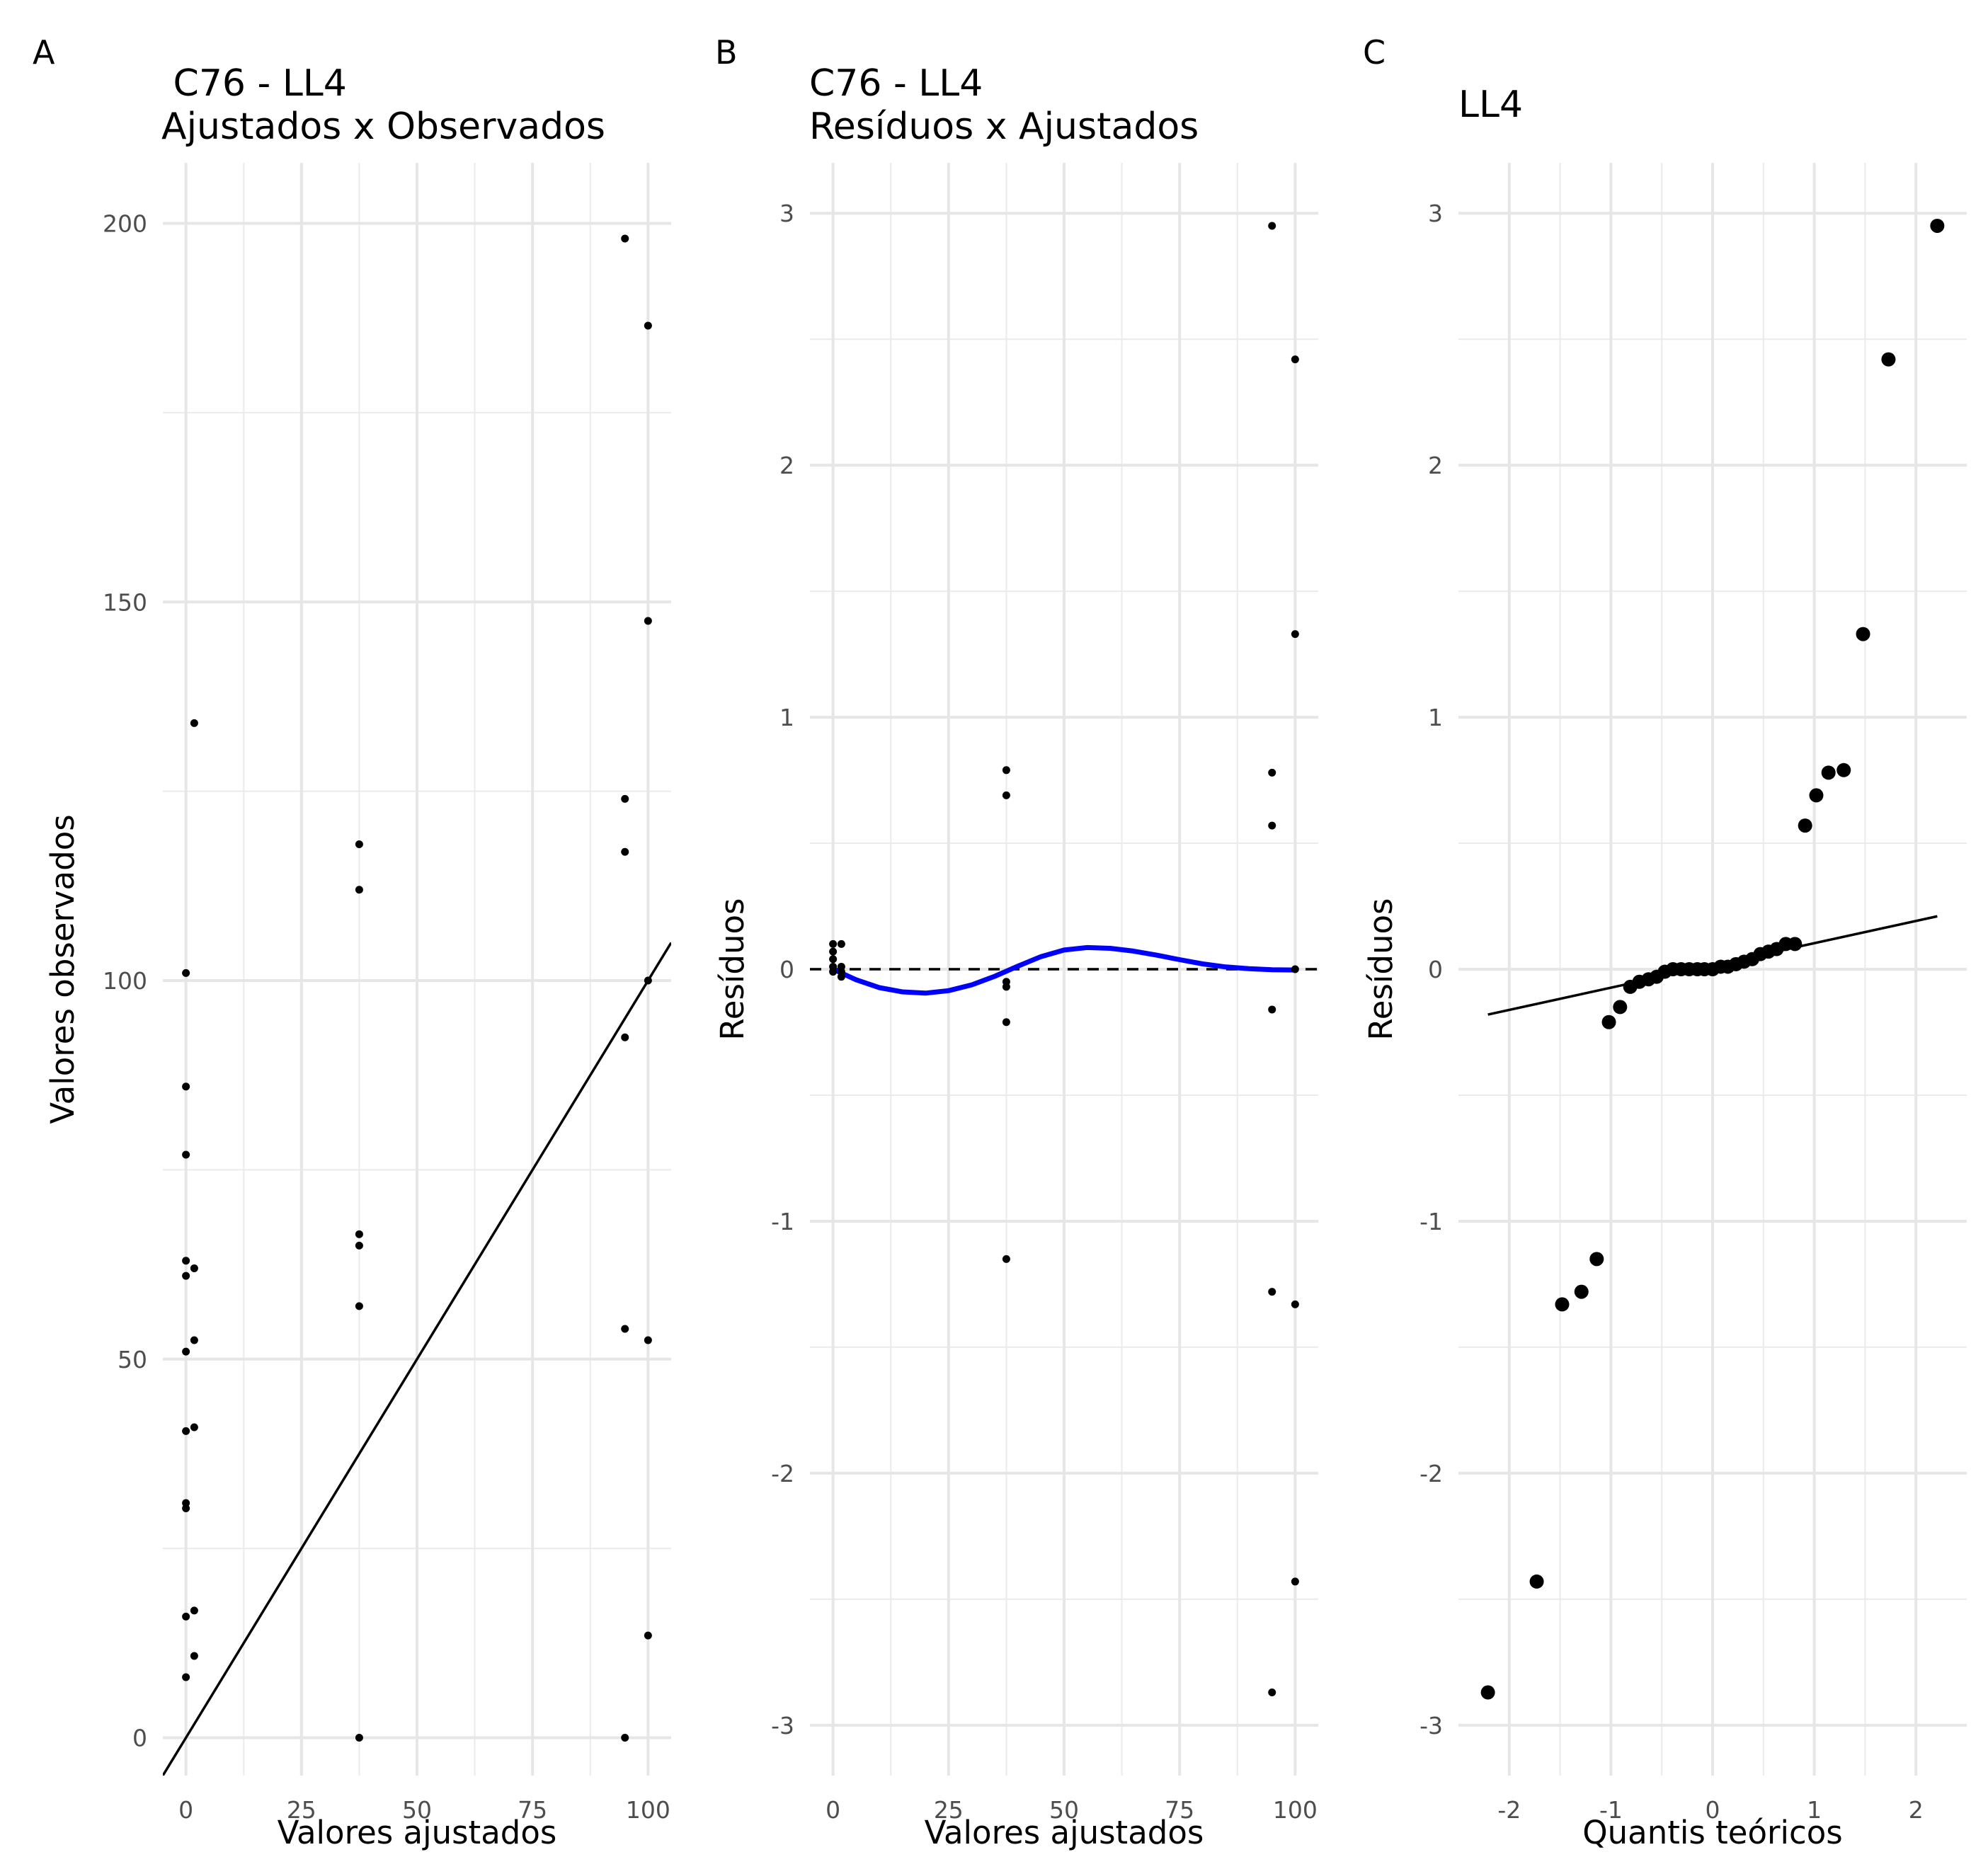 This screenshot has height=1874, width=1988. What do you see at coordinates (1916, 1810) in the screenshot?
I see `x-tick-label: 2` at bounding box center [1916, 1810].